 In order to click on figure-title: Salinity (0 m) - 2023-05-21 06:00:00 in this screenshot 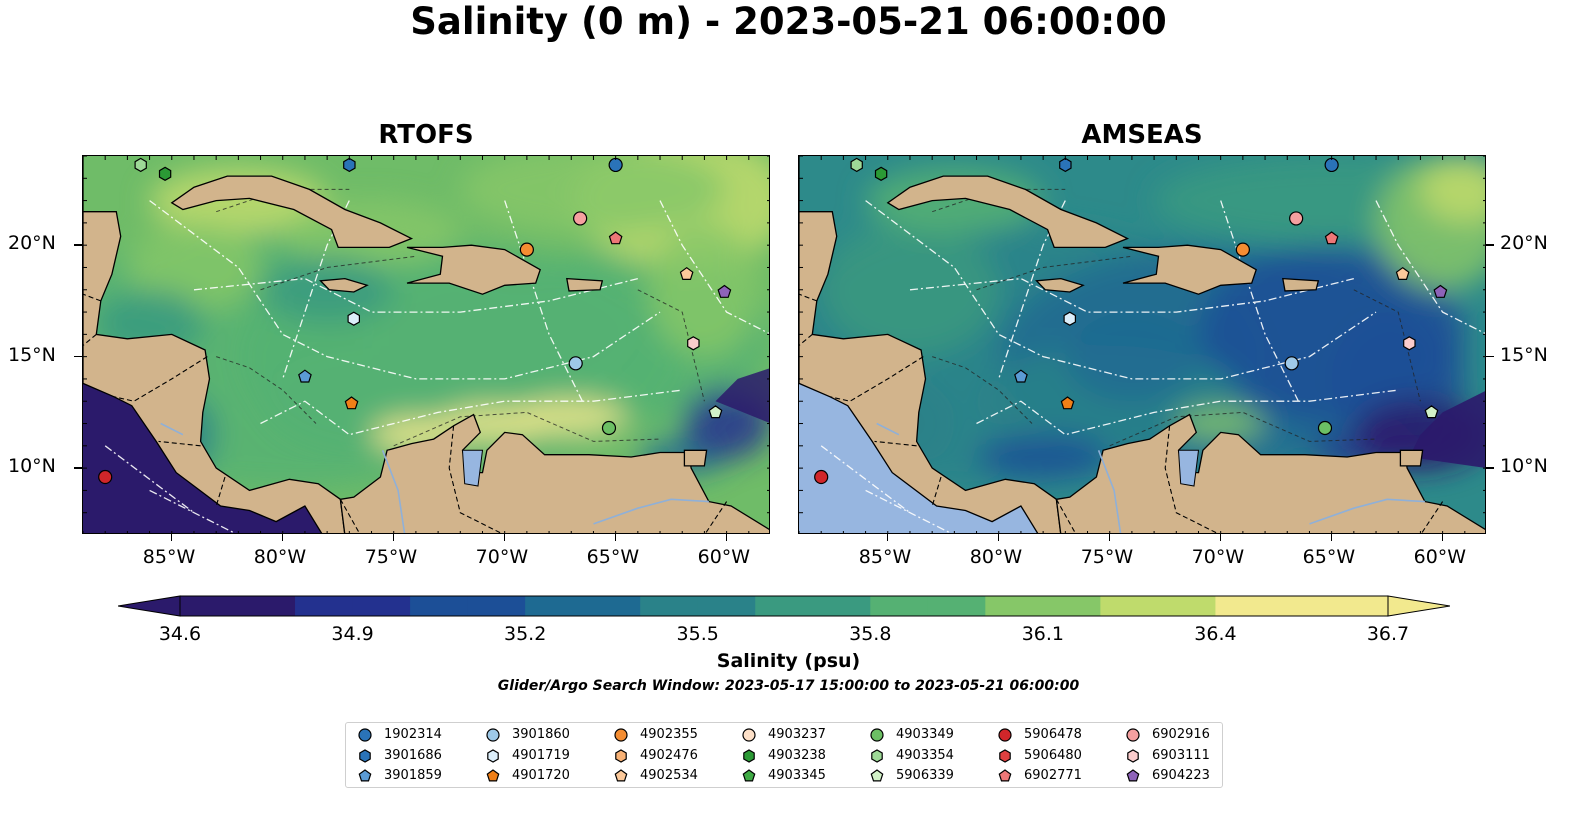, I will do `click(788, 21)`.